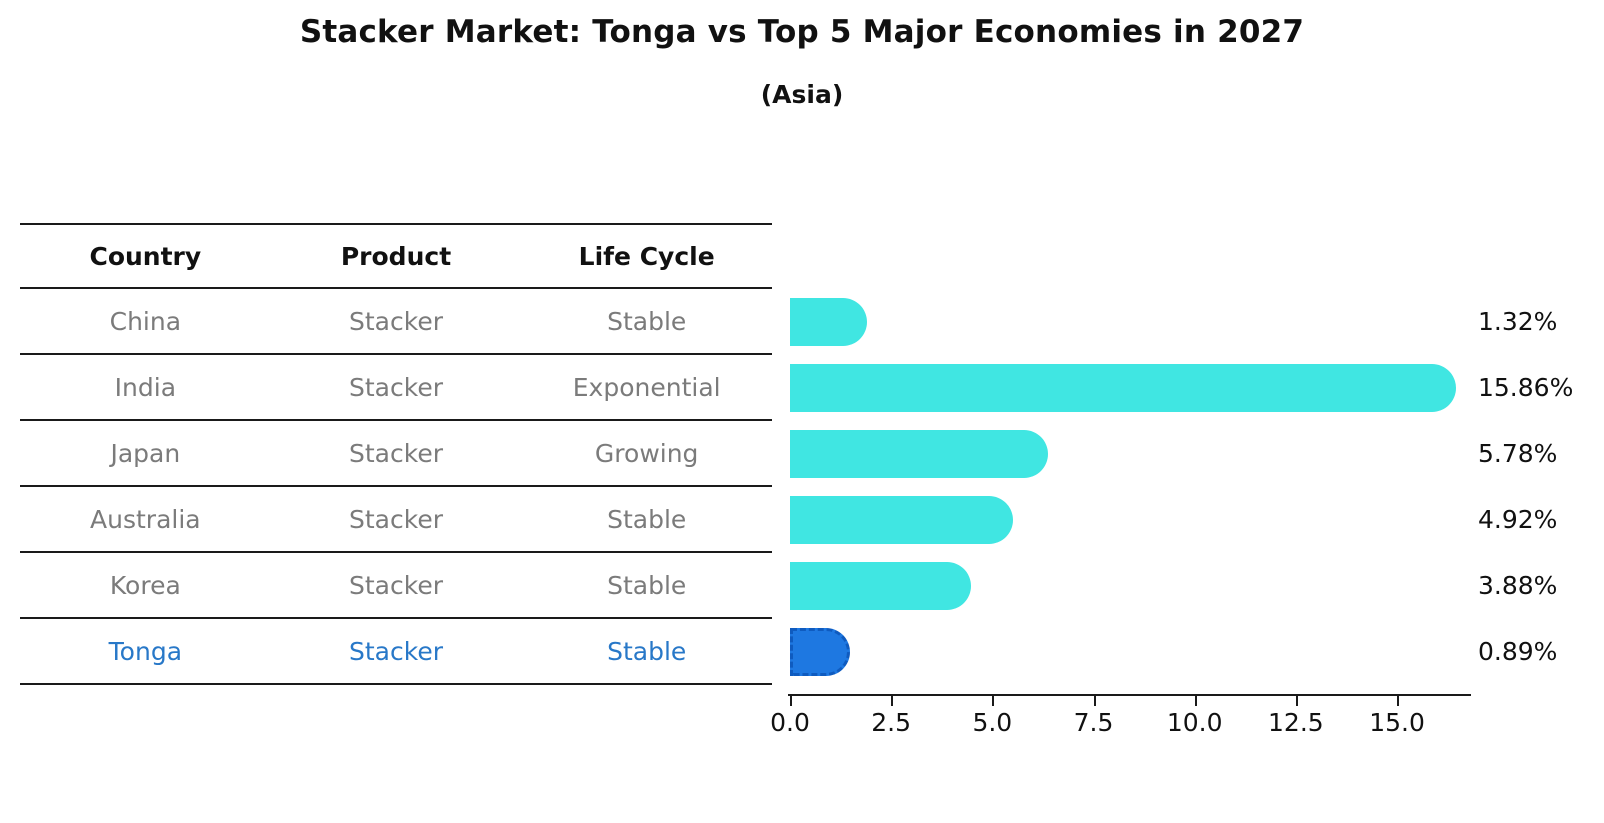 This screenshot has width=1604, height=823. I want to click on table-row-australia: Australia Stacker Stable, so click(396, 520).